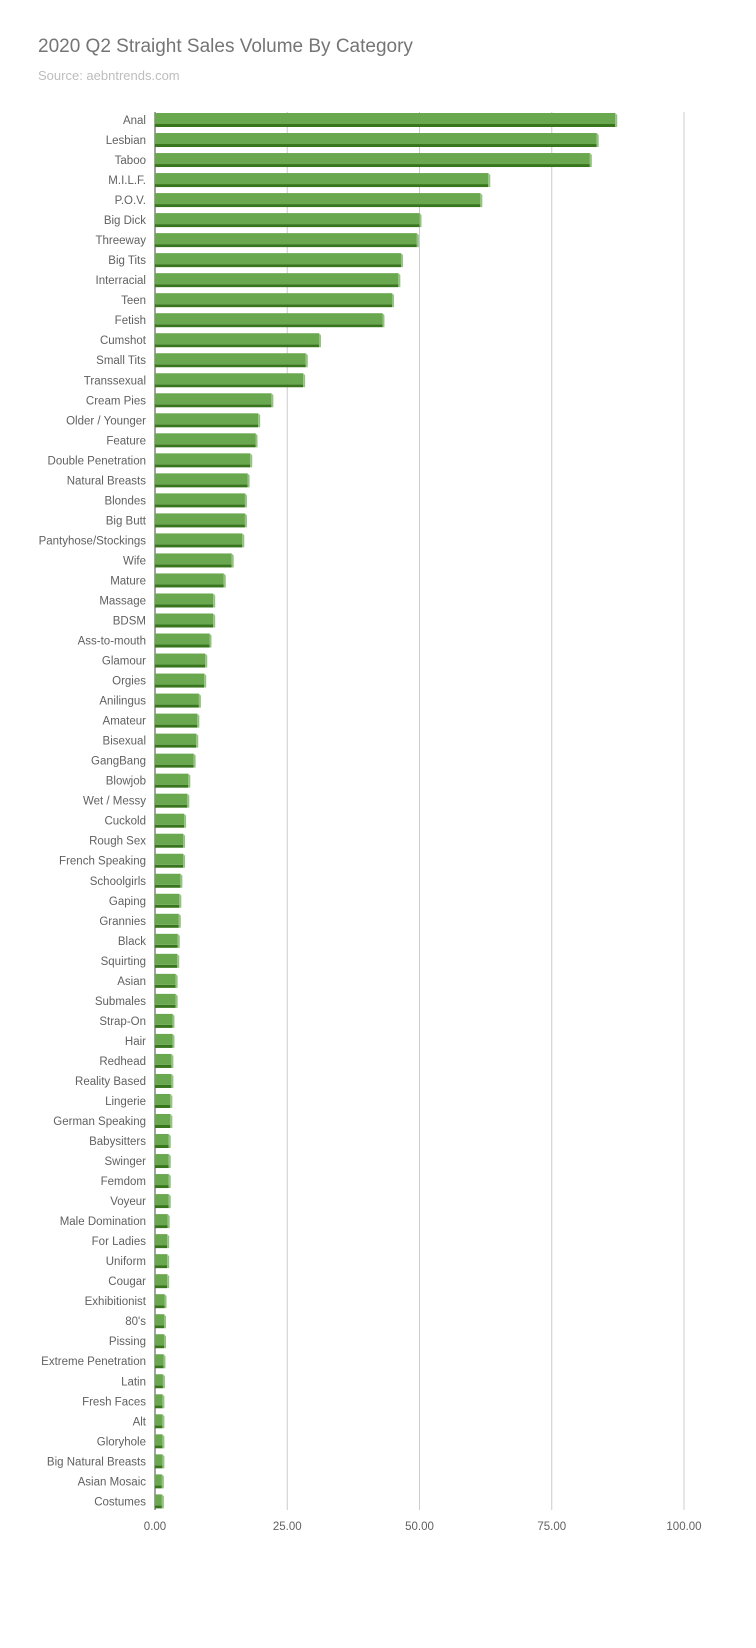 The width and height of the screenshot is (756, 1648). Describe the element at coordinates (117, 842) in the screenshot. I see `category-label: Rough Sex` at that location.